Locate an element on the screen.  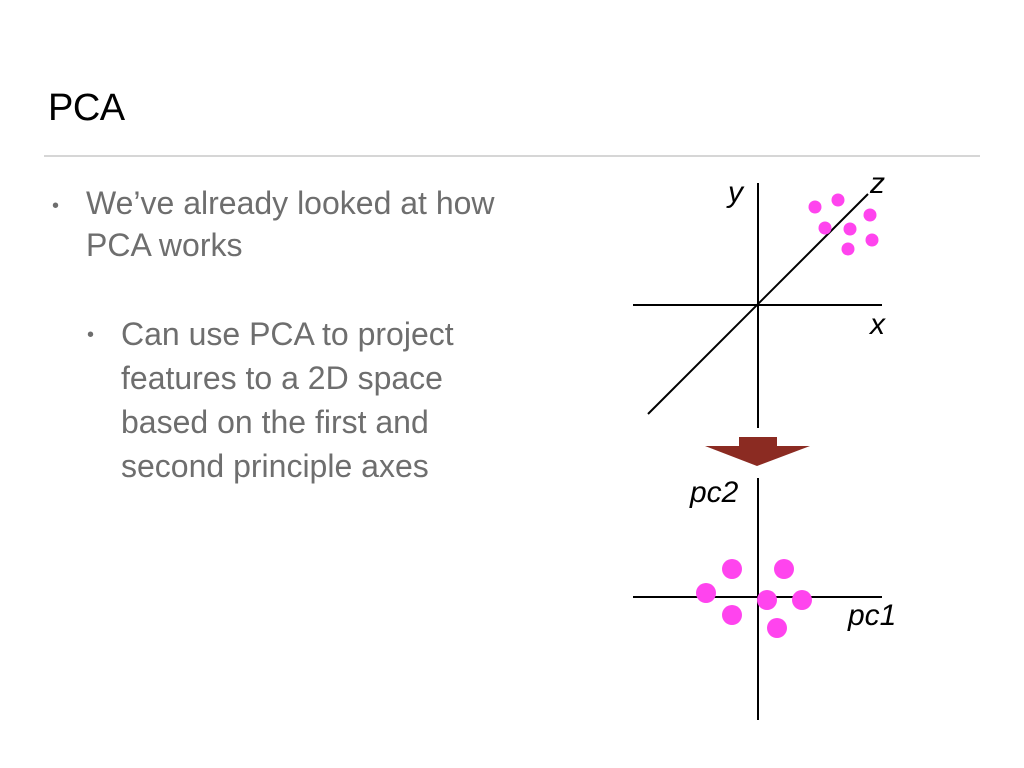
slide-title: PCA is located at coordinates (86, 108).